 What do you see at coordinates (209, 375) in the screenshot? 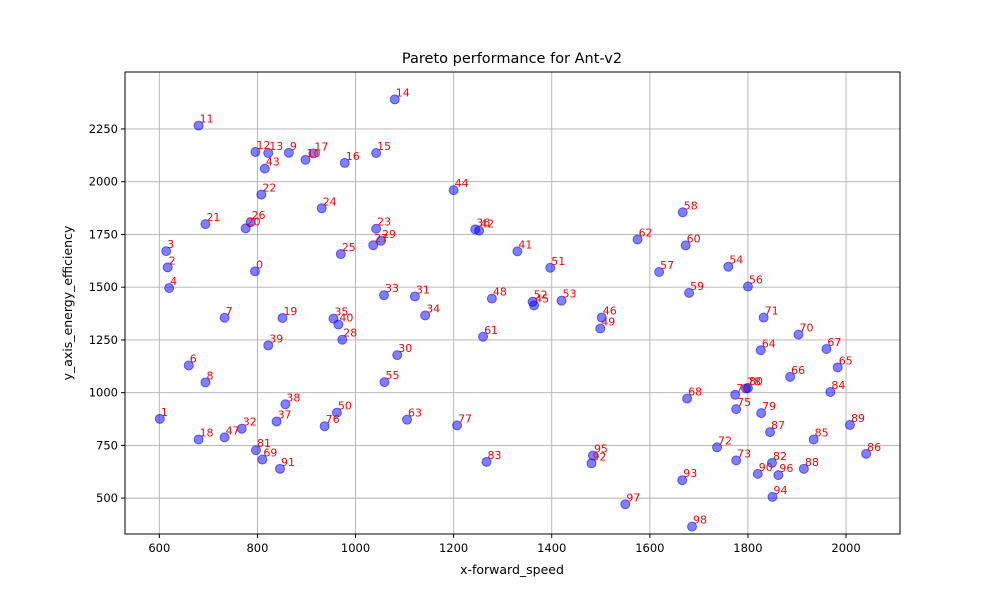
I see `data-point-label-8: 8` at bounding box center [209, 375].